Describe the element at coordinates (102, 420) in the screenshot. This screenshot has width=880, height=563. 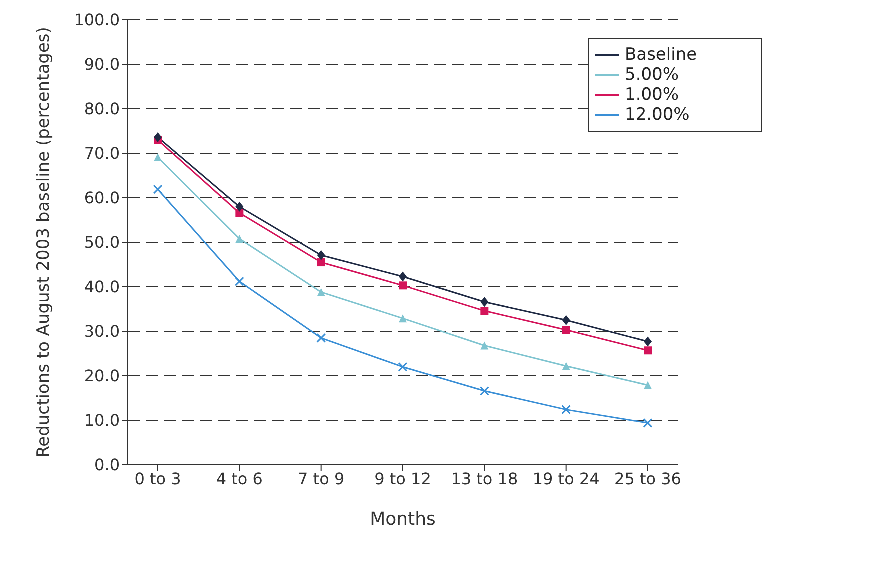
I see `y-tick-label: 10.0` at that location.